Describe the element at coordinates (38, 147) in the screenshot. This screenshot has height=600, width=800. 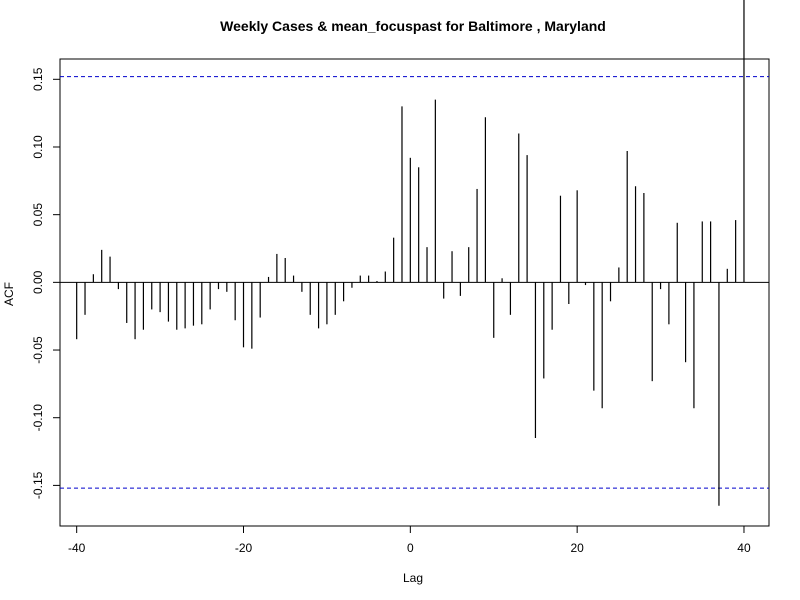
I see `y-tick-label: 0.10` at that location.